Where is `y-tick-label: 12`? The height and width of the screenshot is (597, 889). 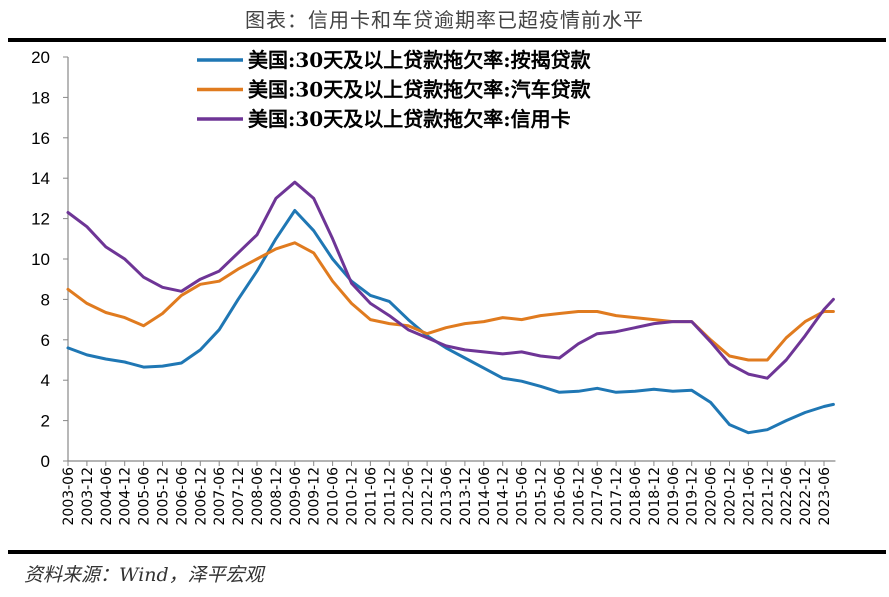
y-tick-label: 12 is located at coordinates (40, 219).